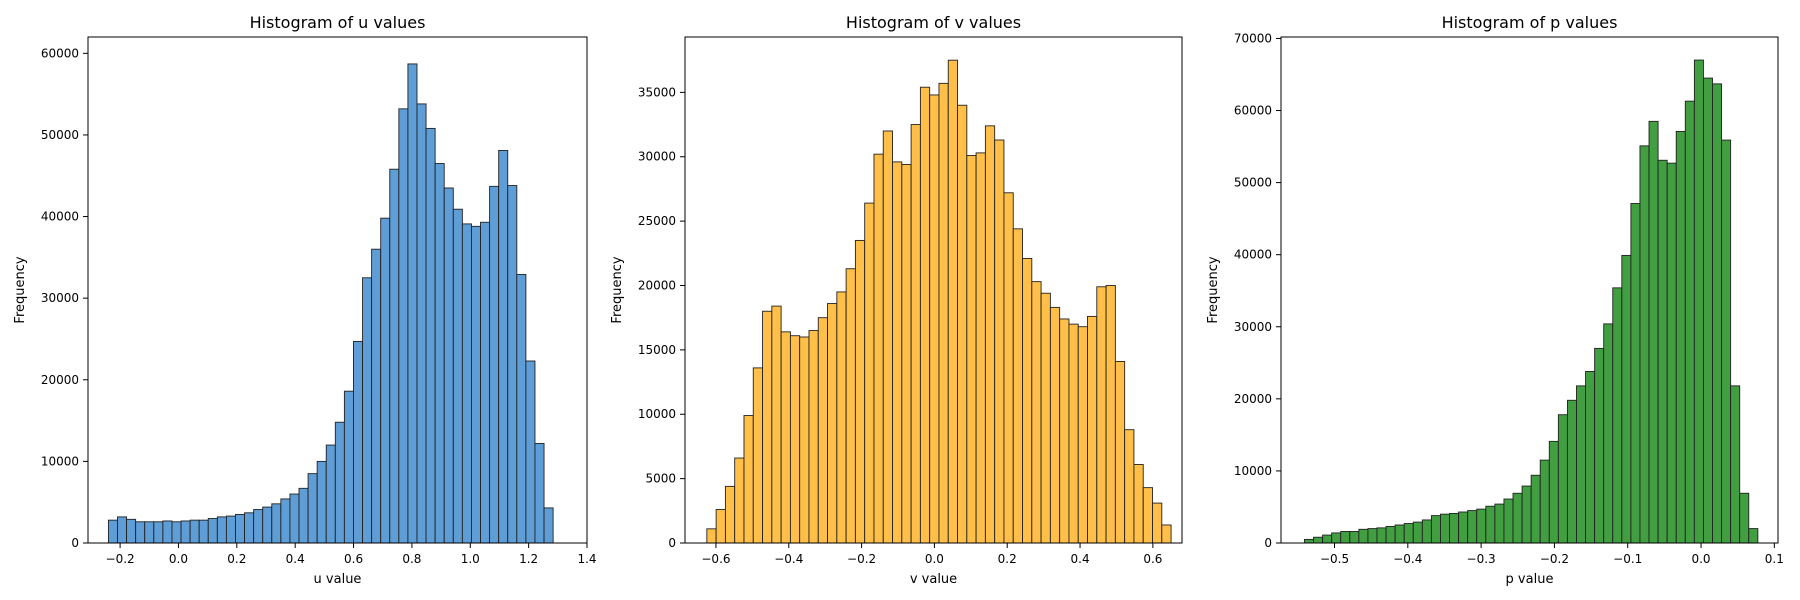  I want to click on x-tick-label: −0.2, so click(120, 559).